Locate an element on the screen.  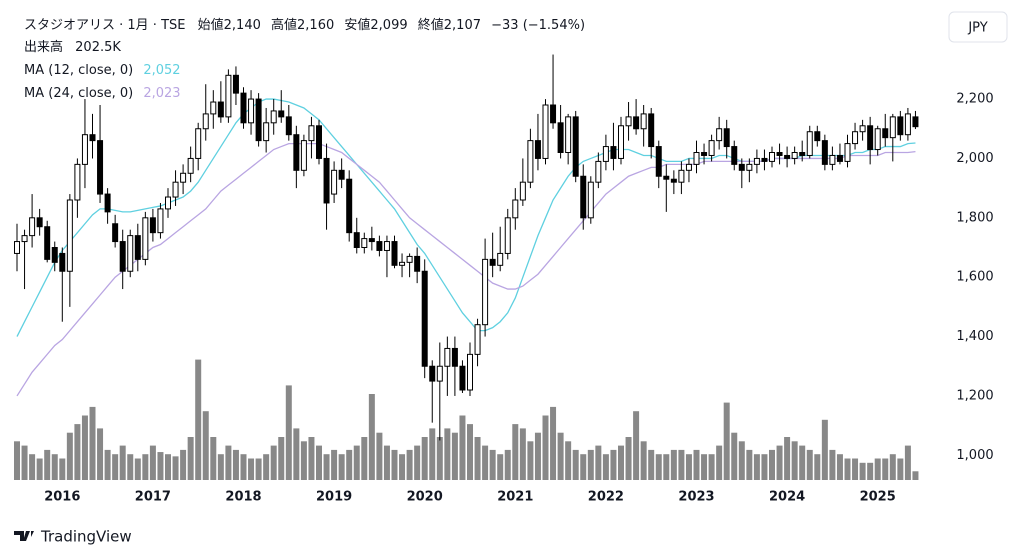
x-tick-label: 2017 is located at coordinates (153, 497).